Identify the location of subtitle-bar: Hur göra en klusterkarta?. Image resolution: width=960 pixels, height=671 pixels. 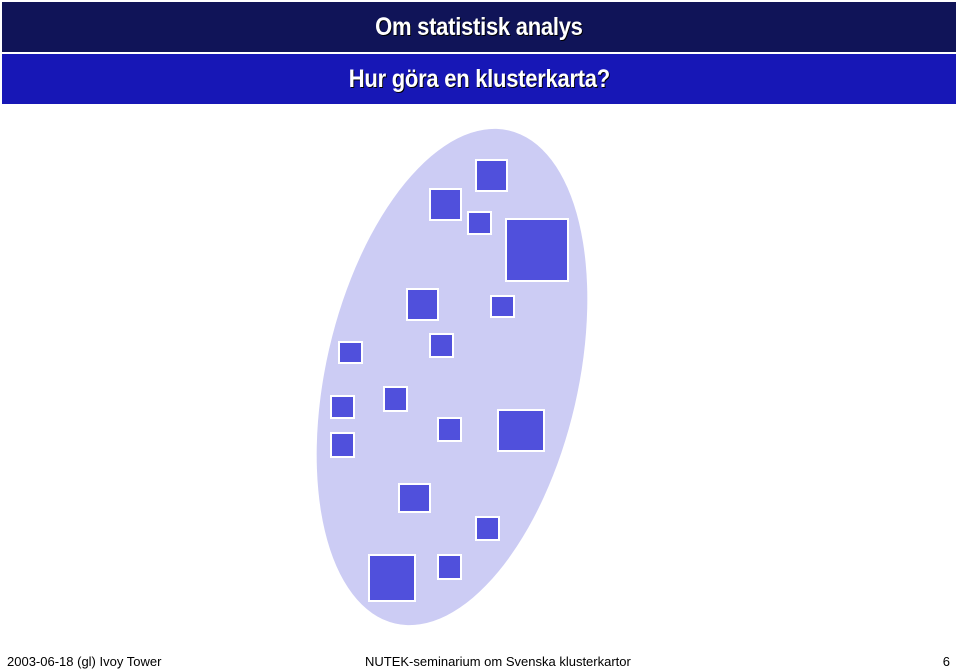
(479, 79).